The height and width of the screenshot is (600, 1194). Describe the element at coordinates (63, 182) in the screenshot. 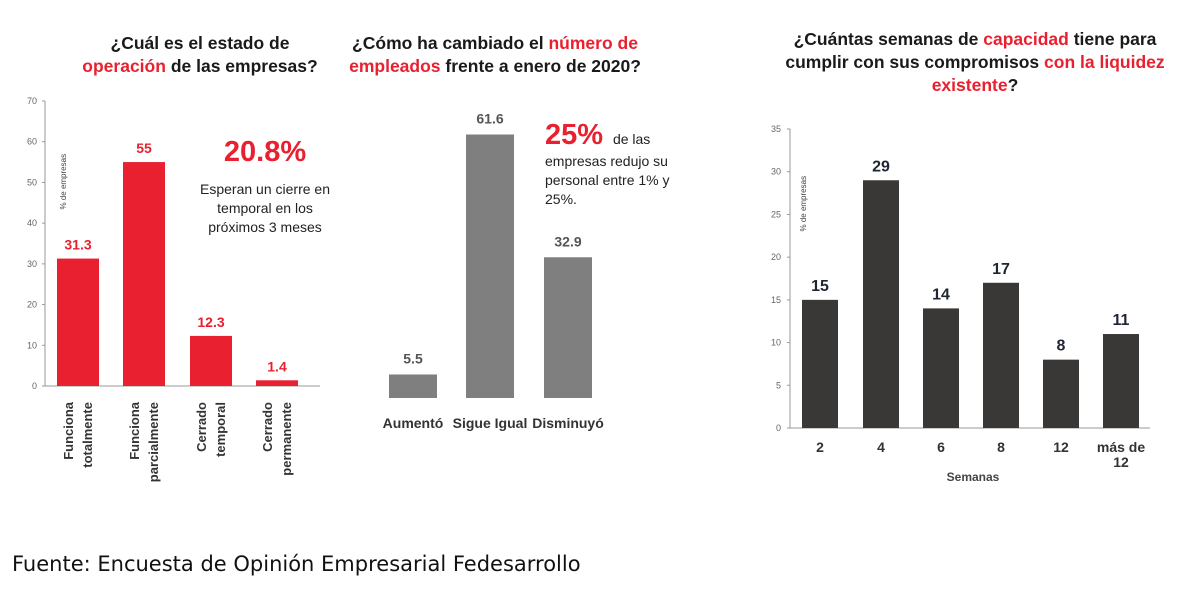

I see `chart1-y-axis-label: % de empresas` at that location.